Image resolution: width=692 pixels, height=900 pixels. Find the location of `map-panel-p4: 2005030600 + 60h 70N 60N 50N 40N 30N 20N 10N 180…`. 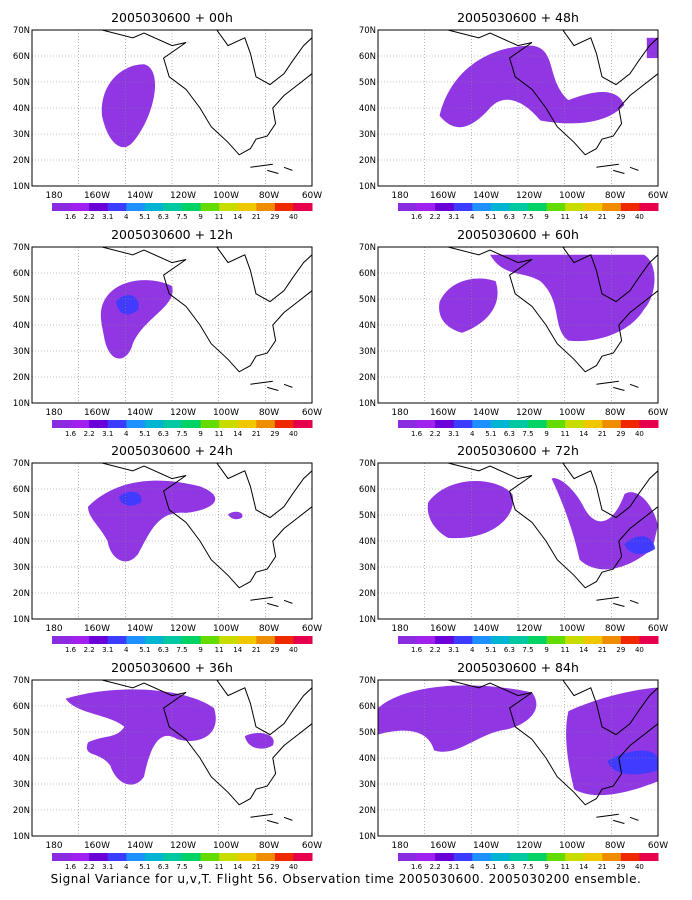

map-panel-p4: 2005030600 + 60h 70N 60N 50N 40N 30N 20N 10N 180… is located at coordinates (513, 332).